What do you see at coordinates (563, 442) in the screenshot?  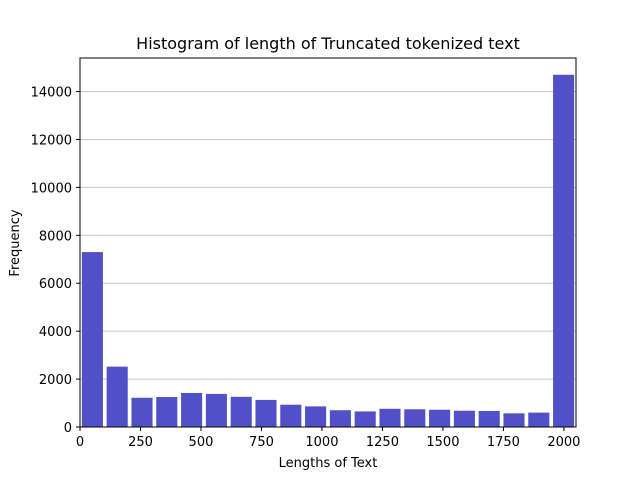 I see `x-tick-label: 2000` at bounding box center [563, 442].